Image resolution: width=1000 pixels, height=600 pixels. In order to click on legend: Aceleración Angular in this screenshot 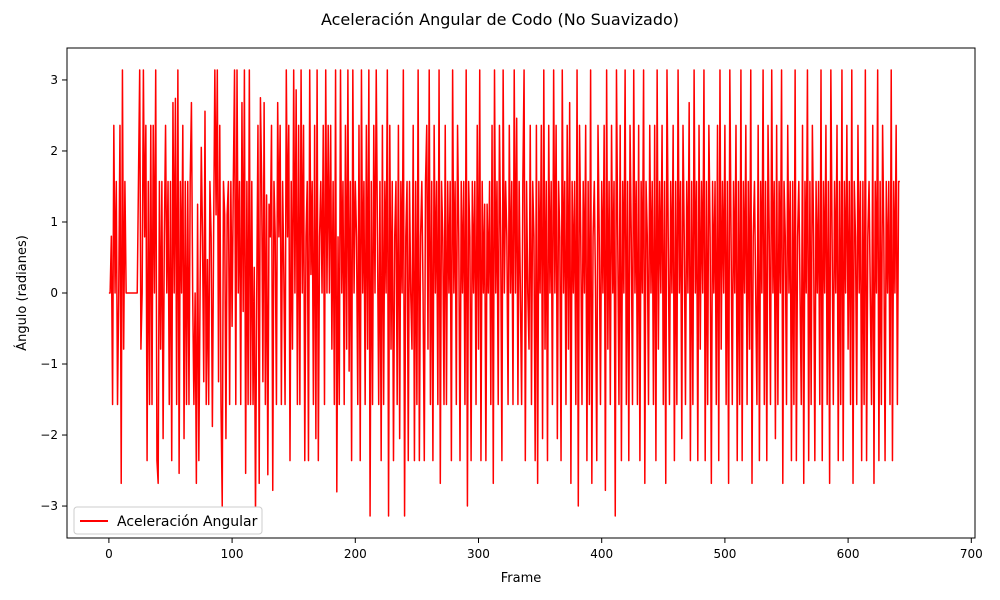, I will do `click(168, 520)`.